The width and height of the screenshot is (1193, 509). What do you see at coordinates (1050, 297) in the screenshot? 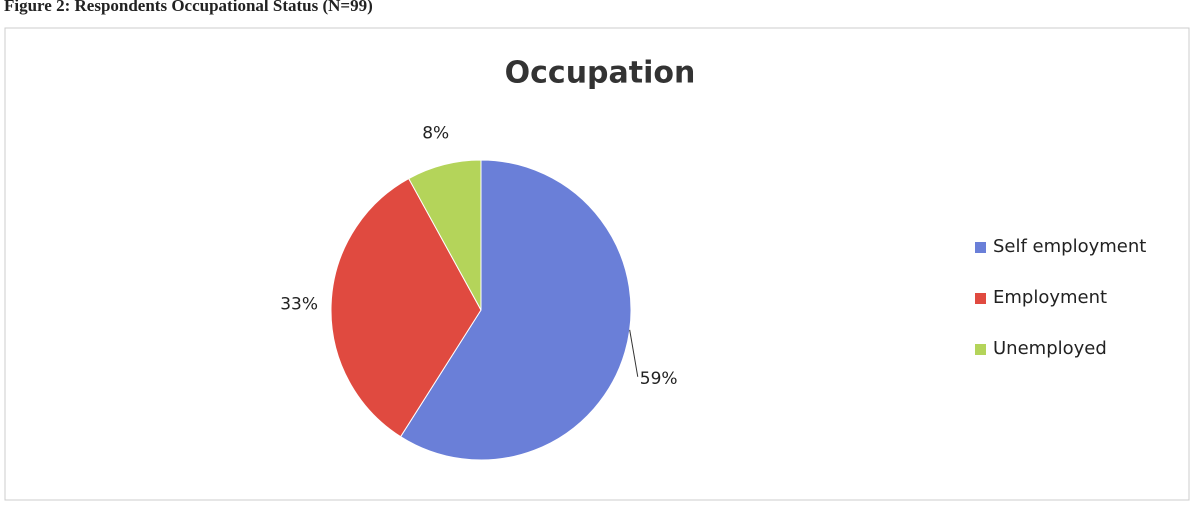
I see `legend-label: Employment` at bounding box center [1050, 297].